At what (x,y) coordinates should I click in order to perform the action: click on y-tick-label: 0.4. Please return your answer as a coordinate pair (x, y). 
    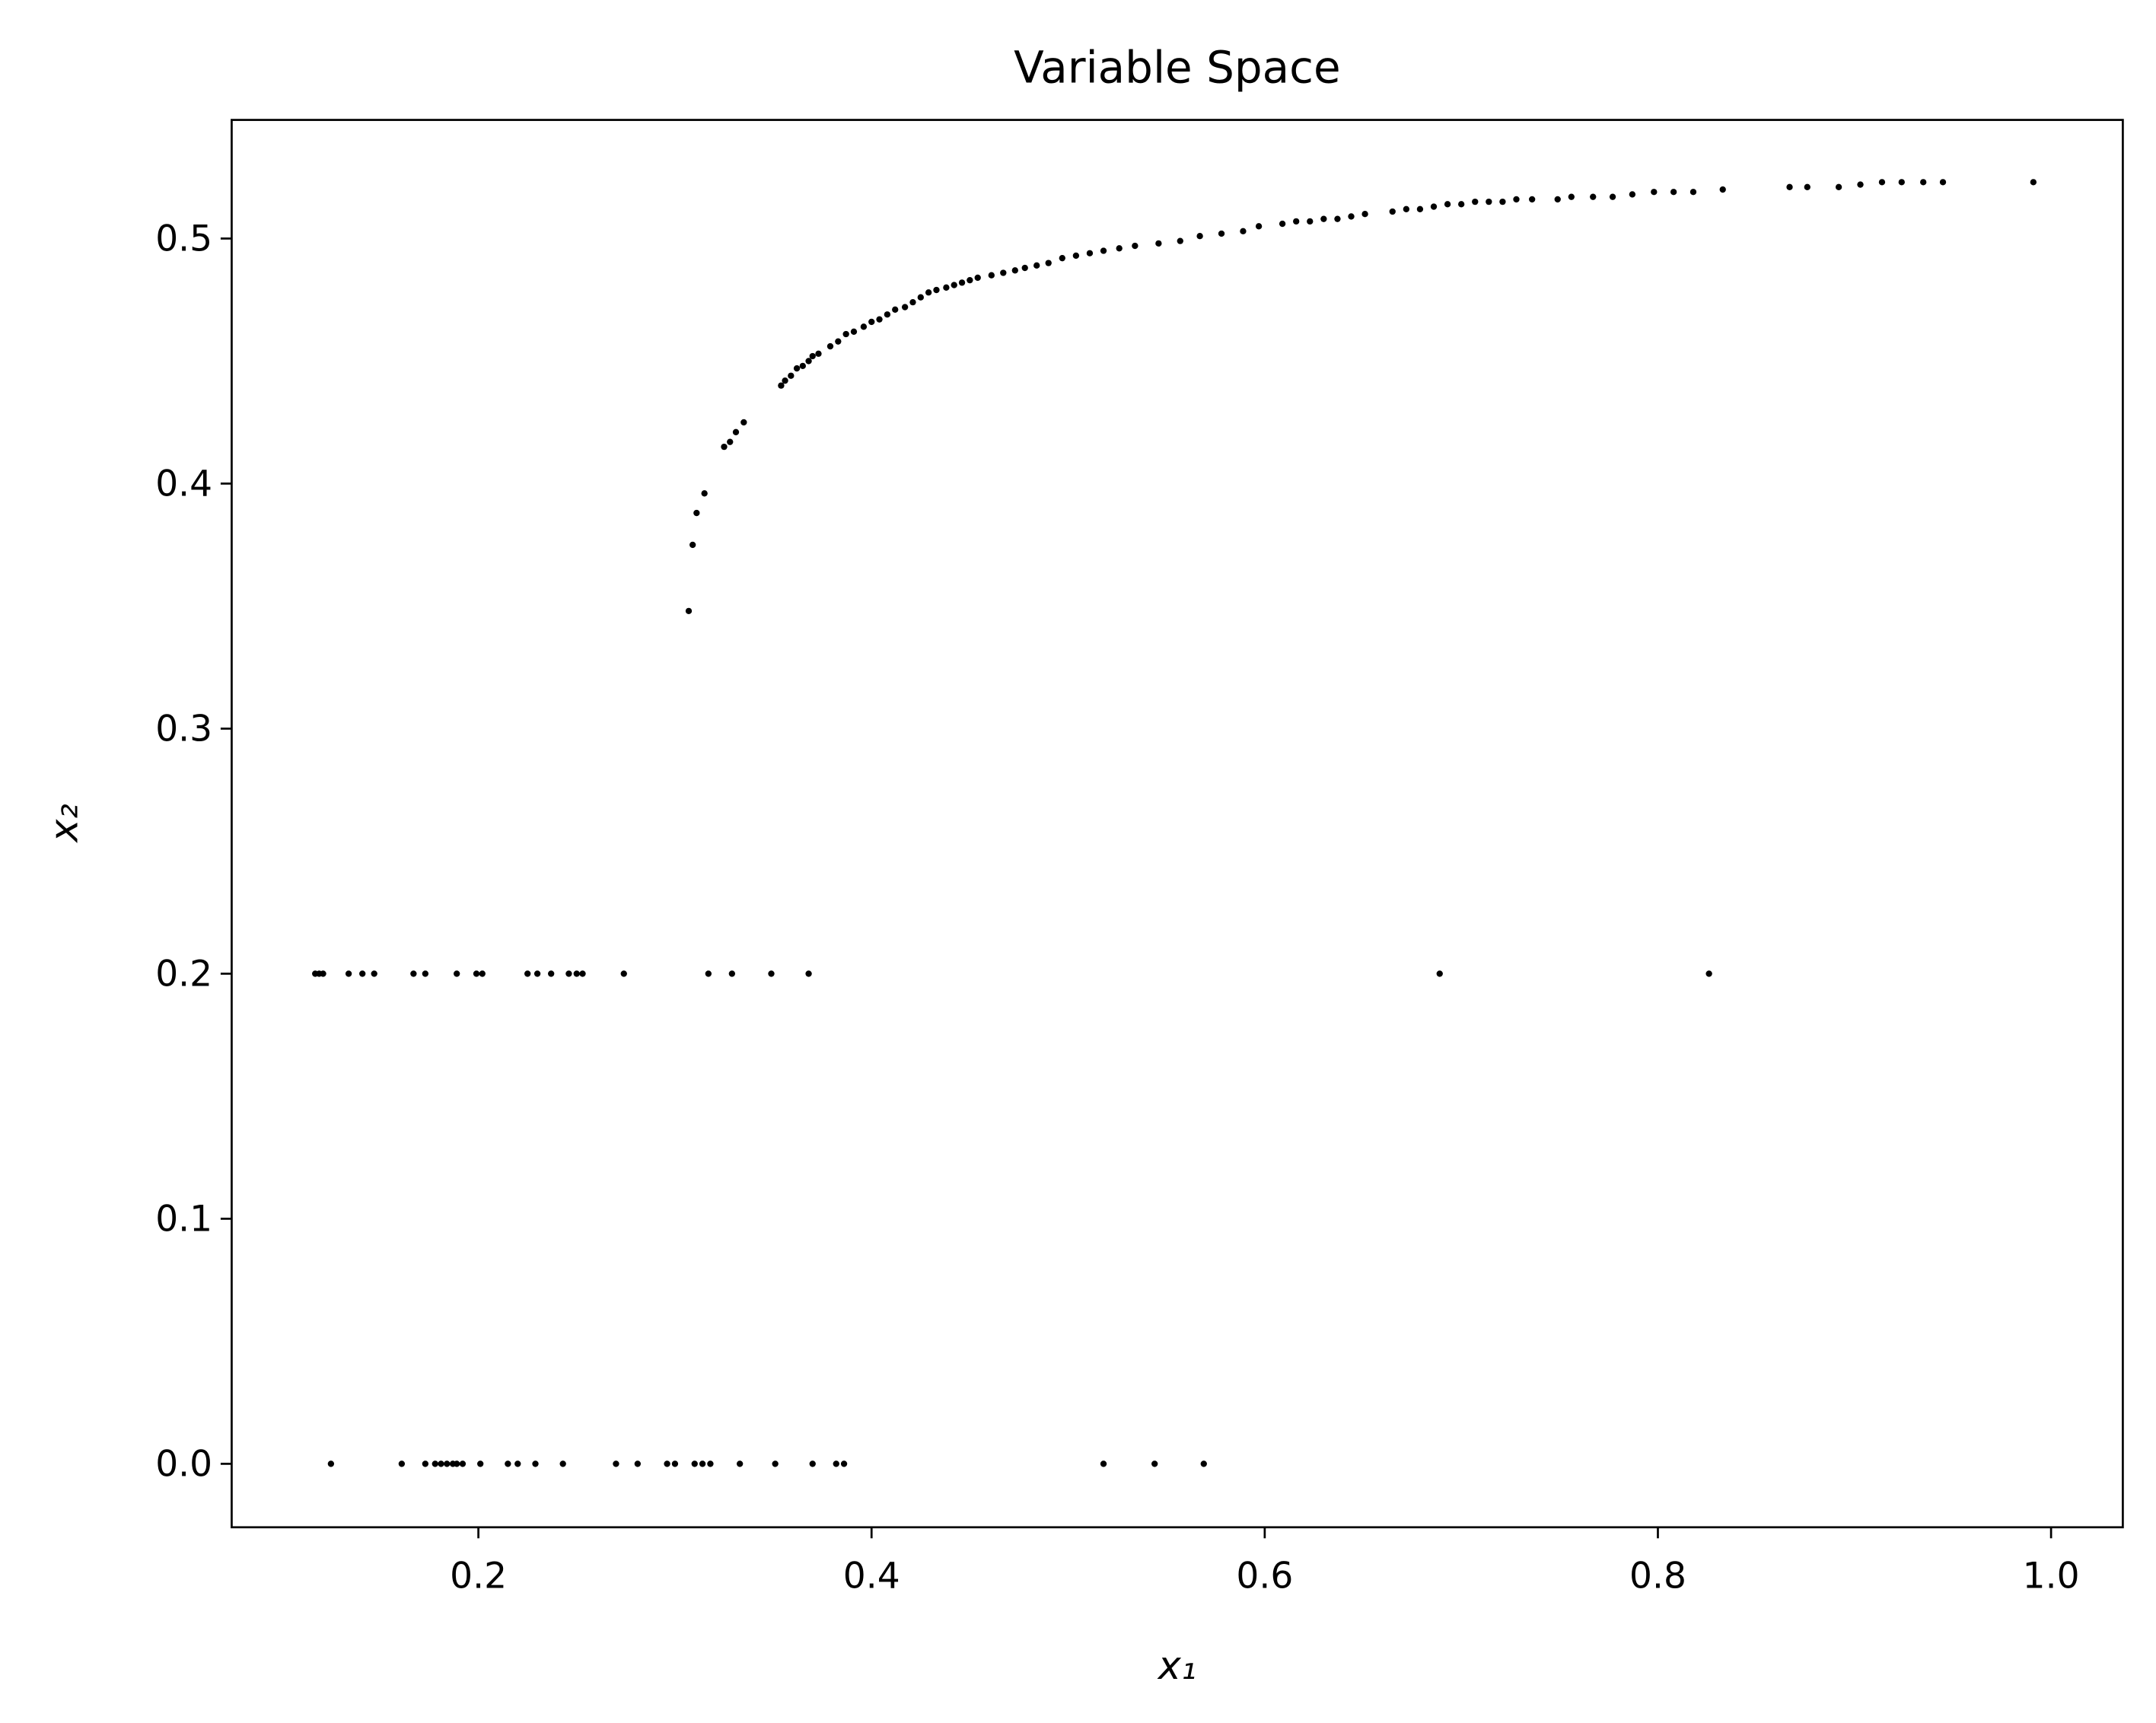
    Looking at the image, I should click on (183, 484).